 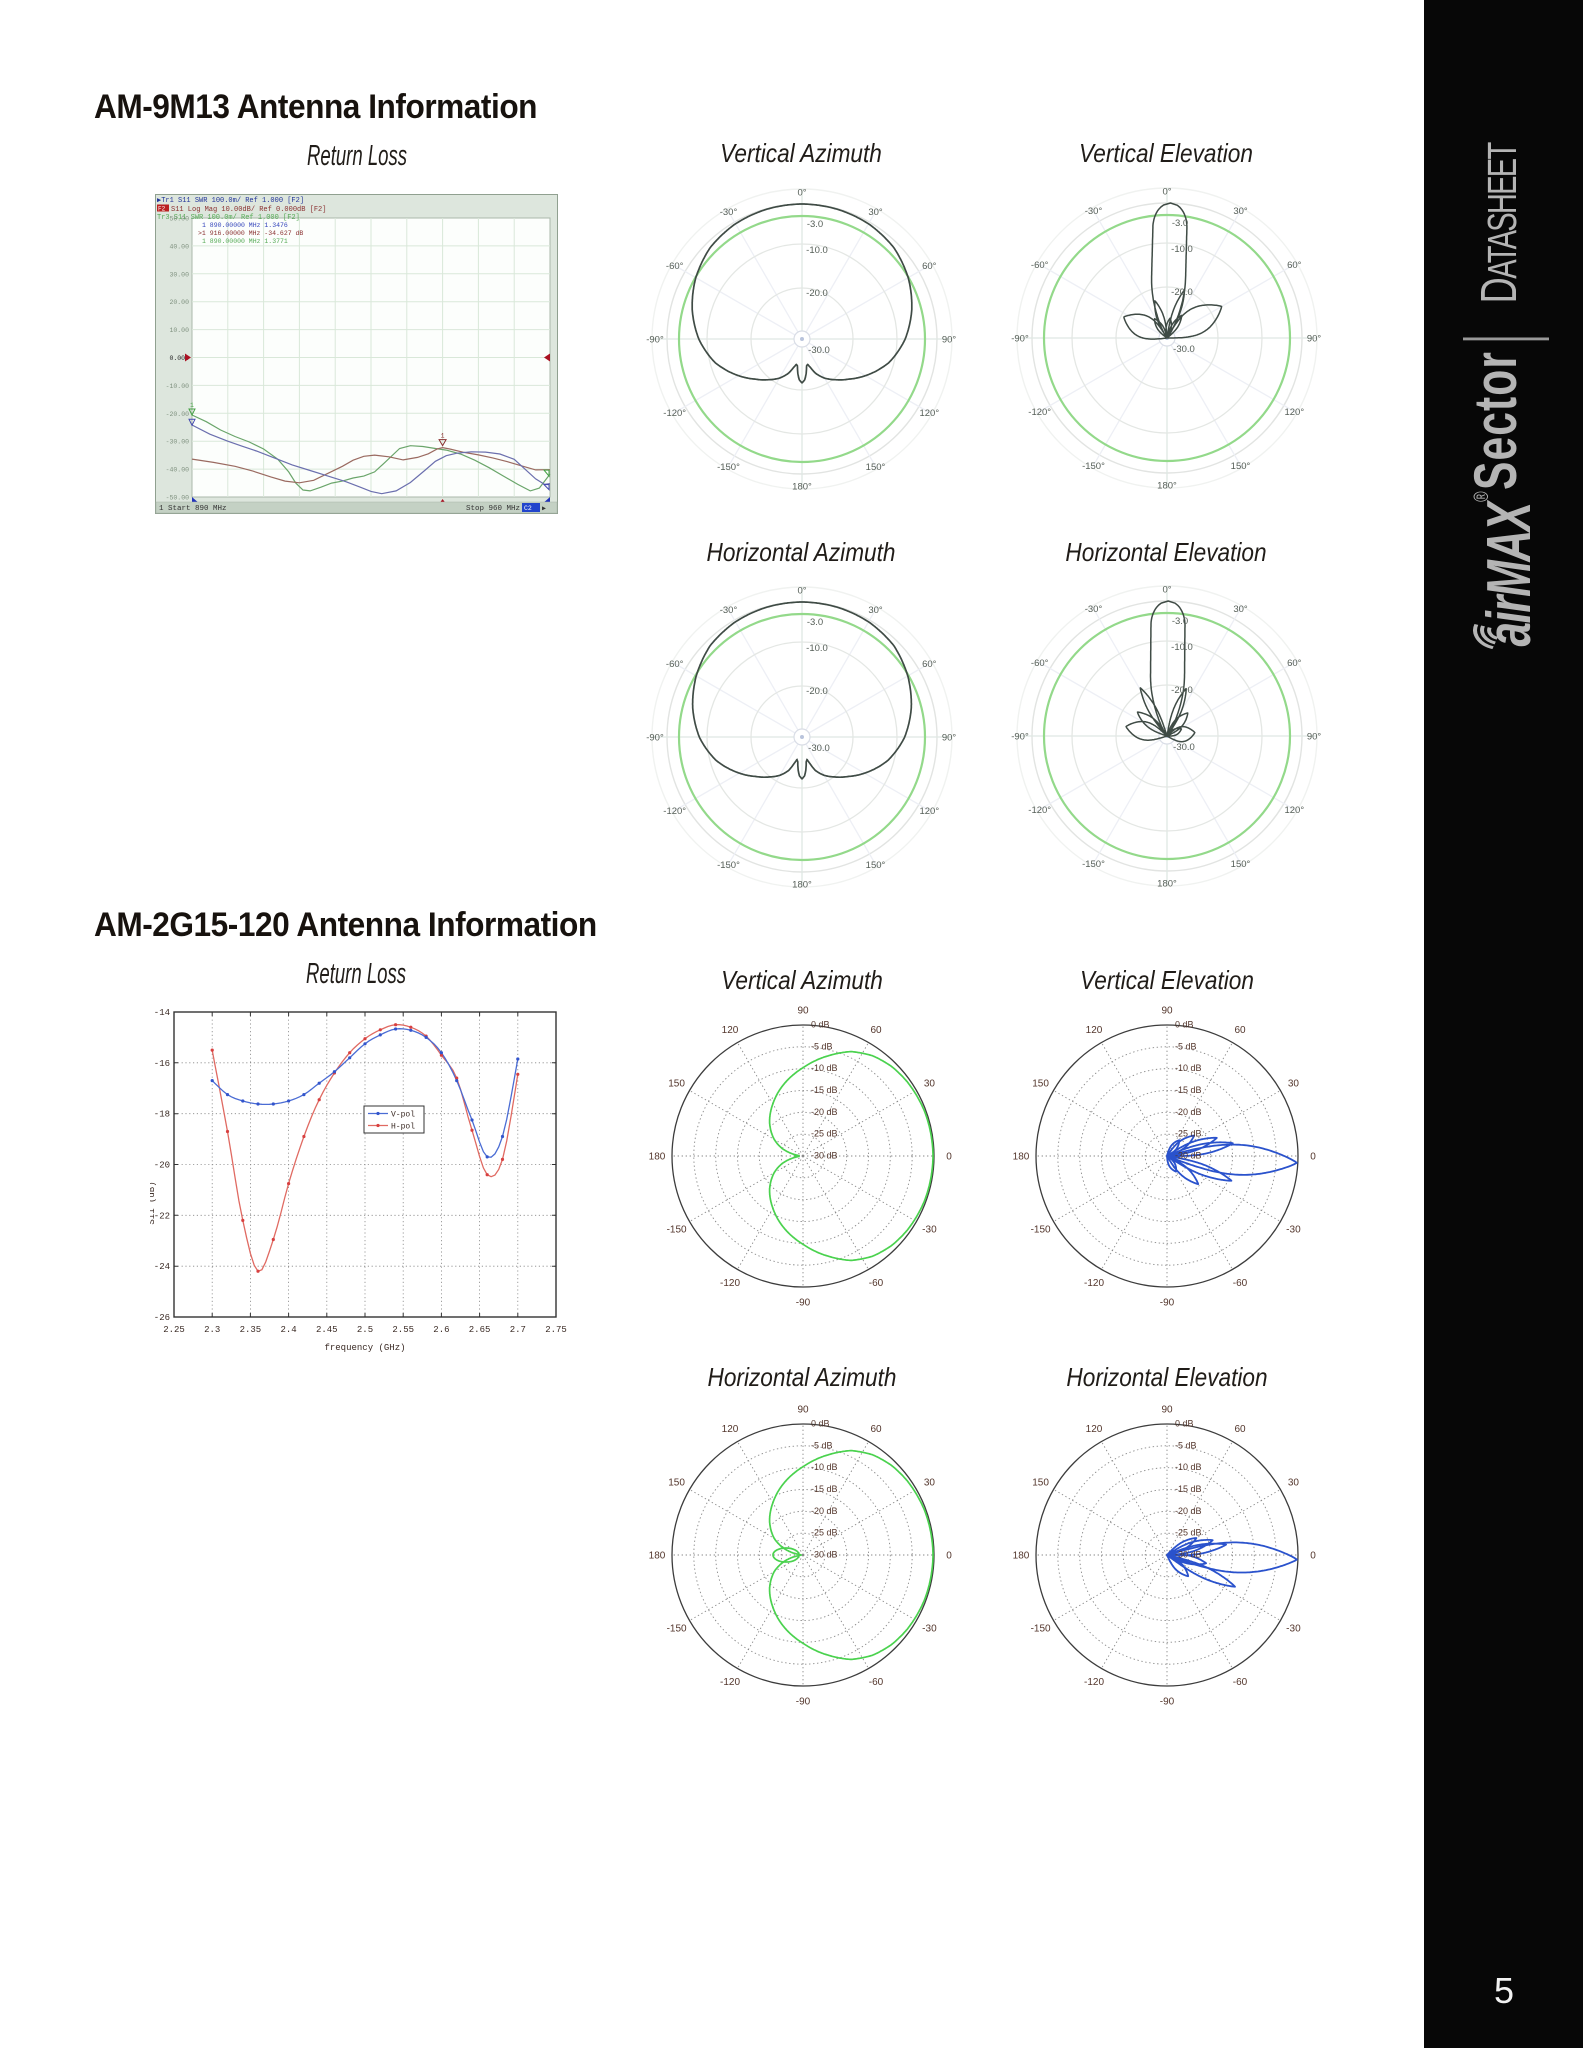 I want to click on svg-text: -22, so click(x=162, y=1216).